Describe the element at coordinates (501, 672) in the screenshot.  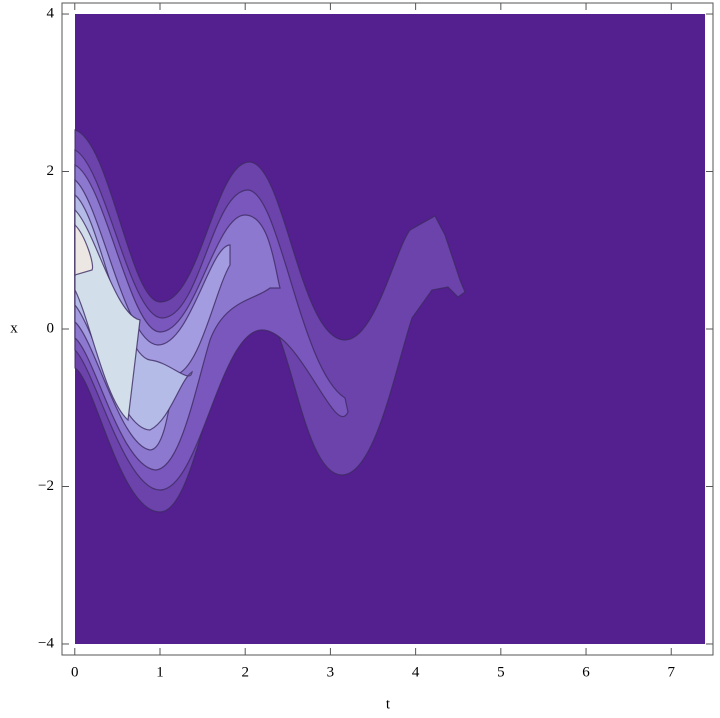
I see `x-tick-label: 5` at that location.